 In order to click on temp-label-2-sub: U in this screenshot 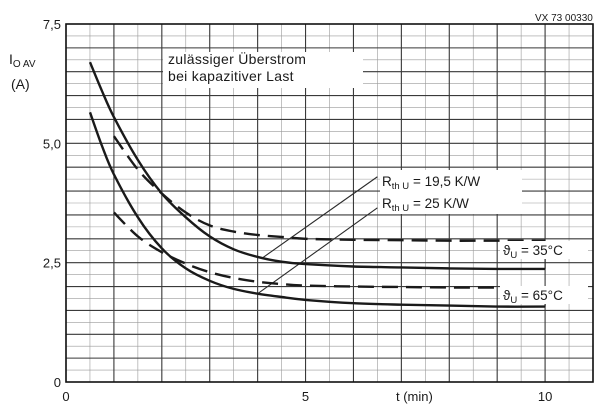, I will do `click(513, 300)`.